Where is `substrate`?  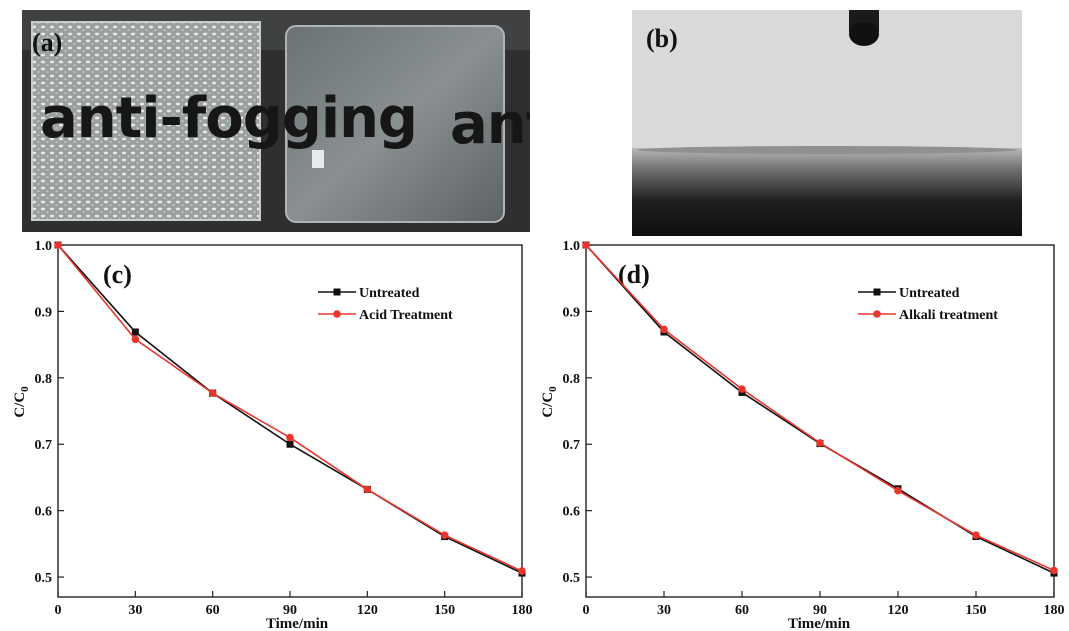
substrate is located at coordinates (827, 192).